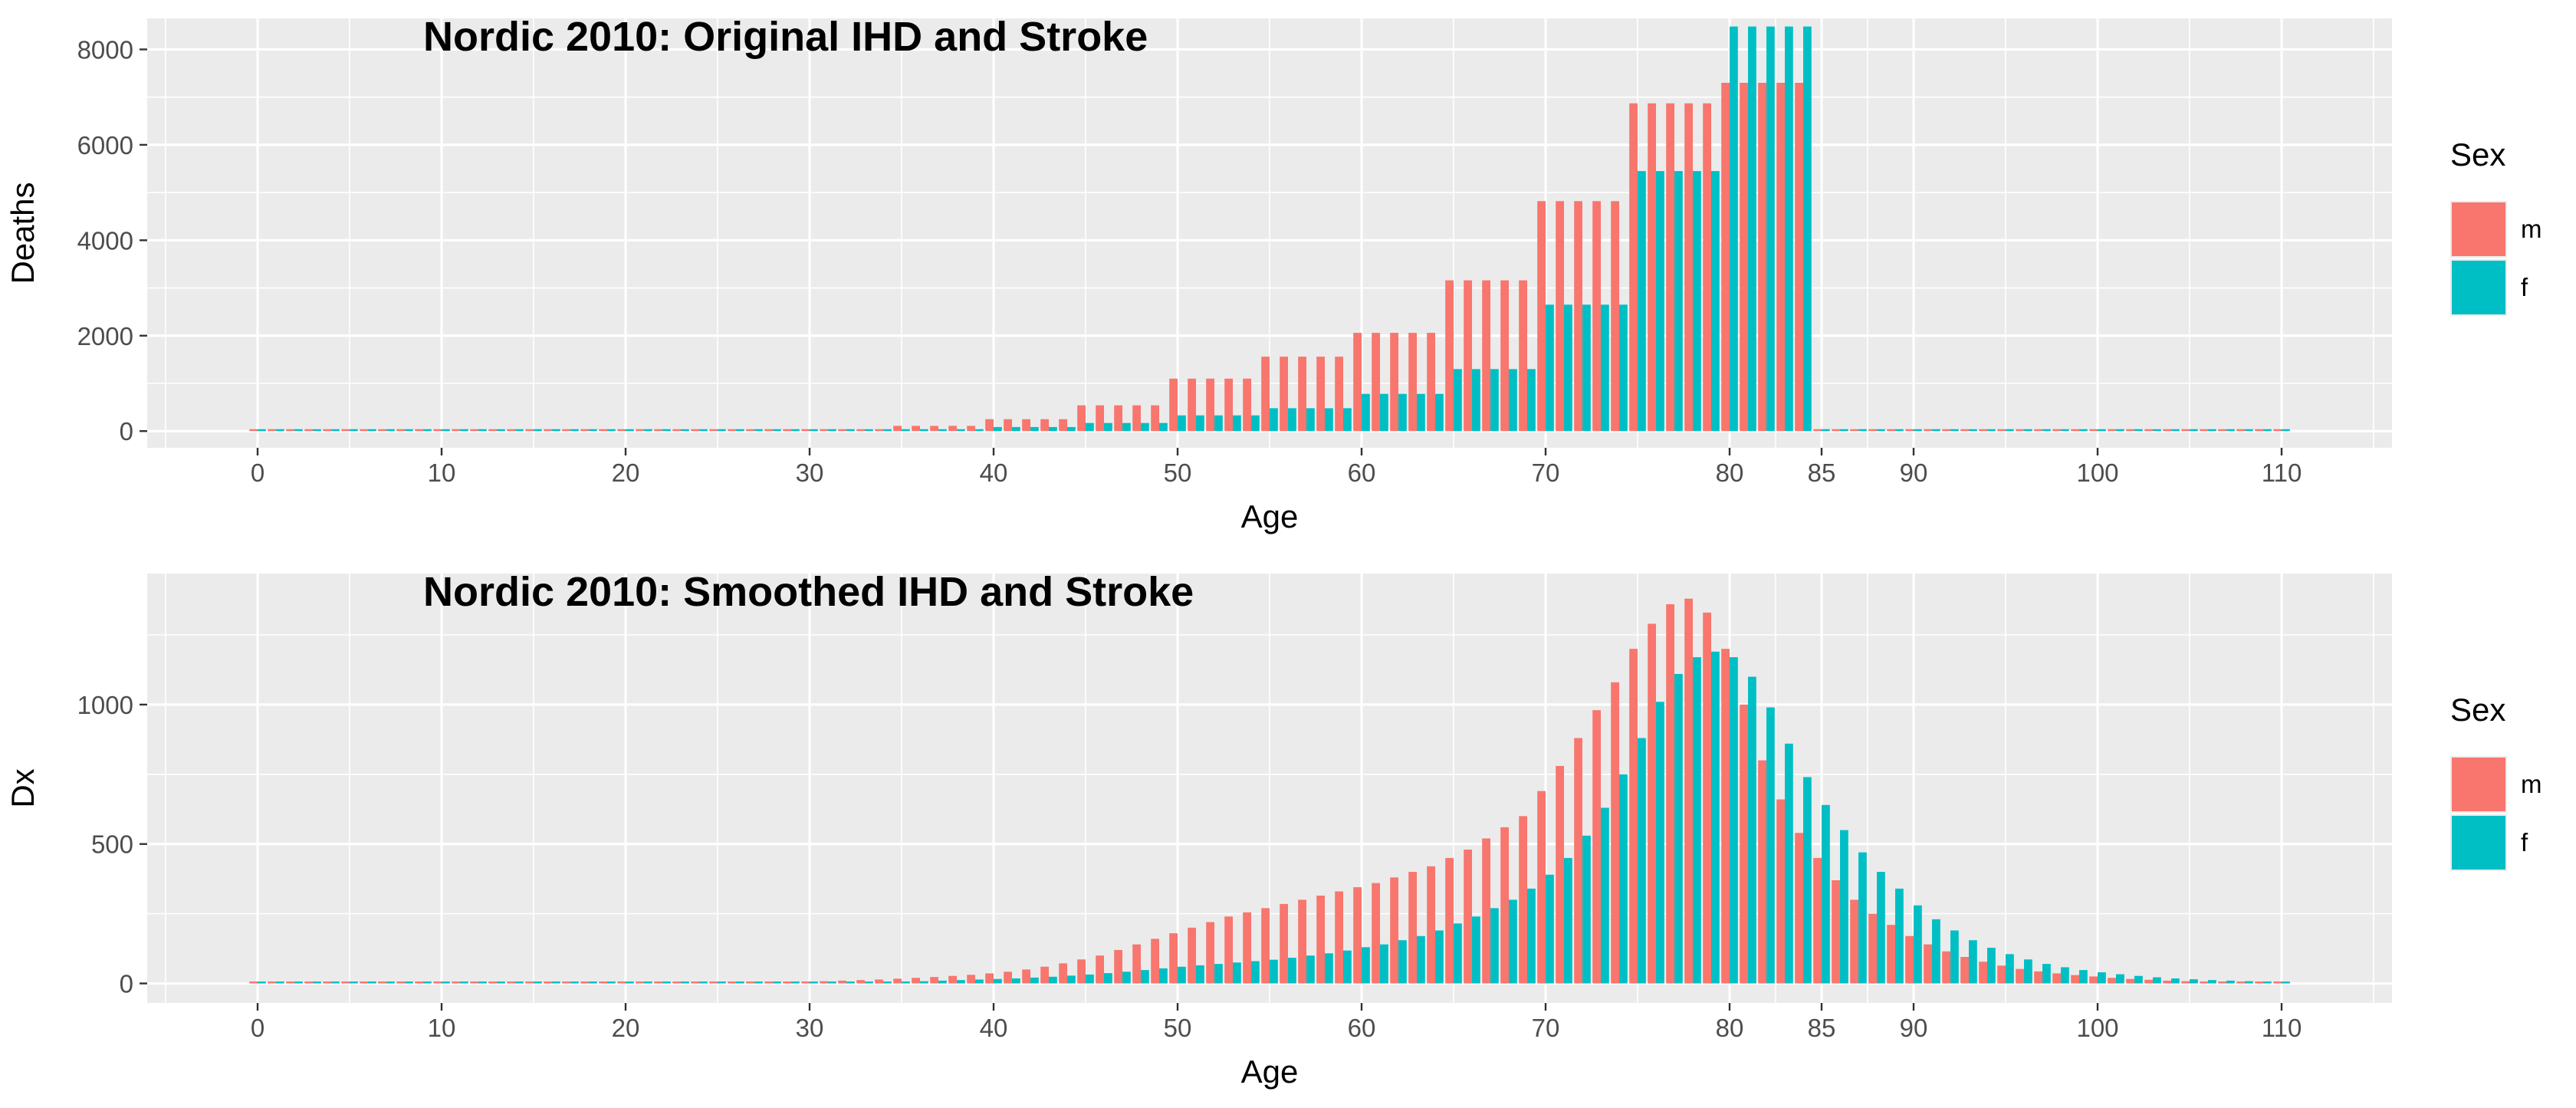 Image resolution: width=2576 pixels, height=1108 pixels. I want to click on y-tick-label: 6000, so click(105, 145).